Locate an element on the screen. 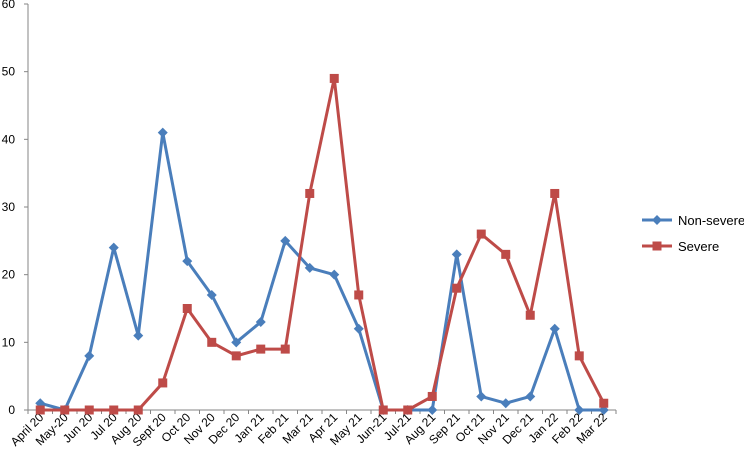  legend-label: Severe is located at coordinates (698, 246).